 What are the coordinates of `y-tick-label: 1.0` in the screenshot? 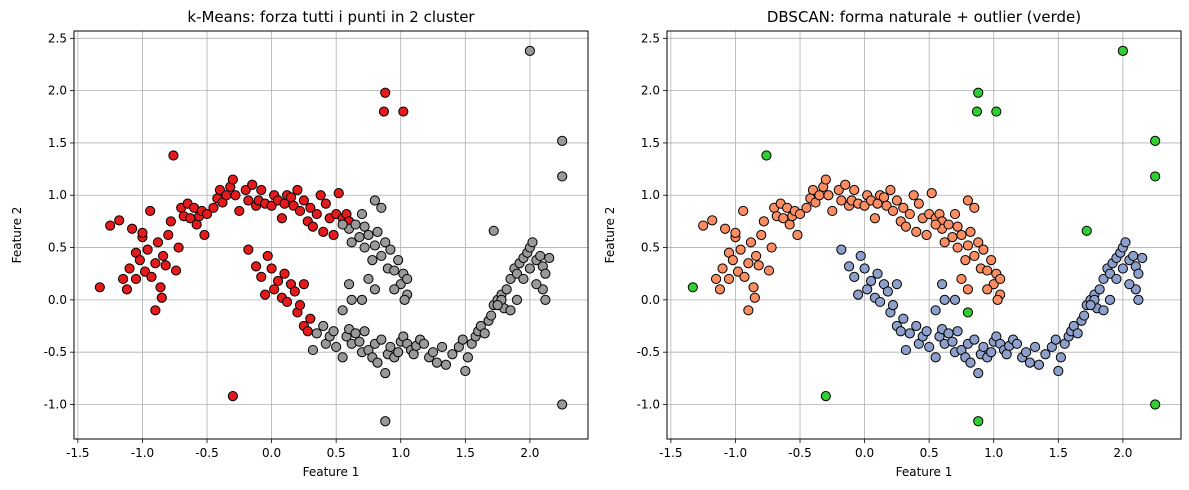 It's located at (57, 195).